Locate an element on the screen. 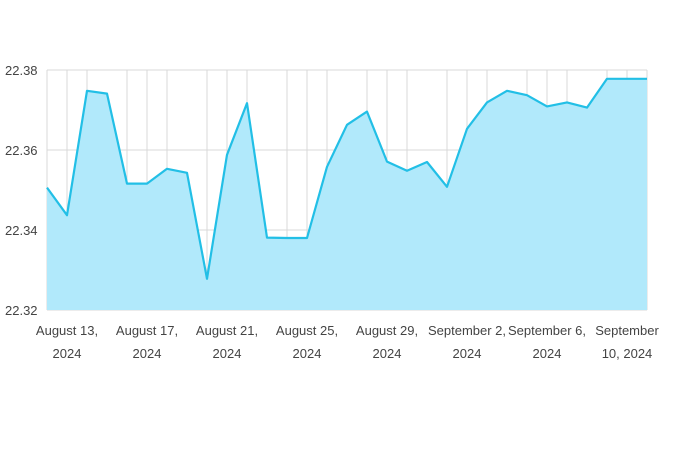 This screenshot has width=700, height=450. x-tick-label-line1: August 17, is located at coordinates (147, 330).